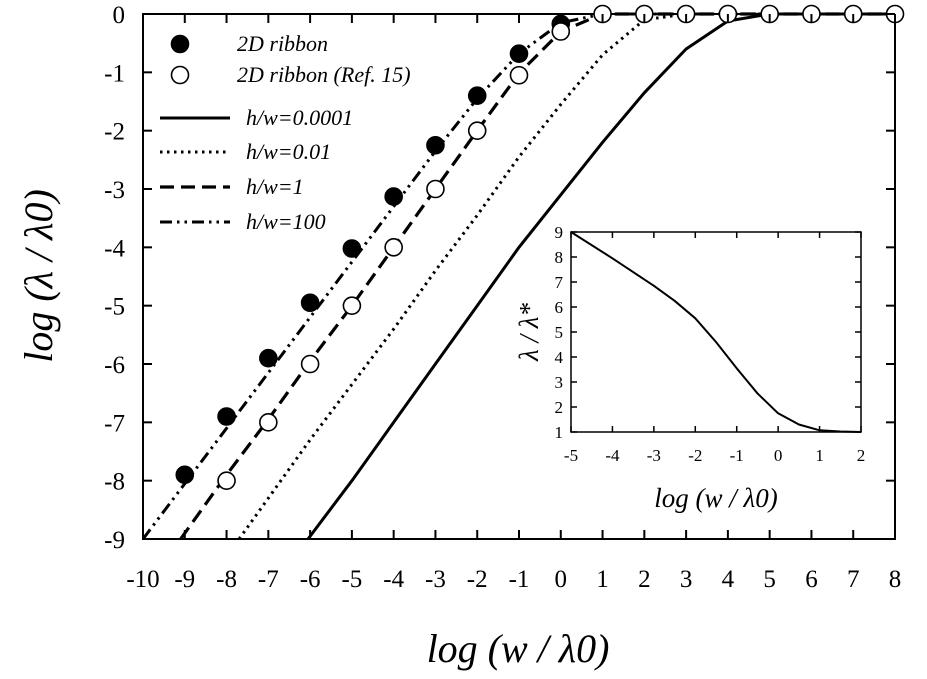  Describe the element at coordinates (716, 332) in the screenshot. I see `inset-background` at that location.